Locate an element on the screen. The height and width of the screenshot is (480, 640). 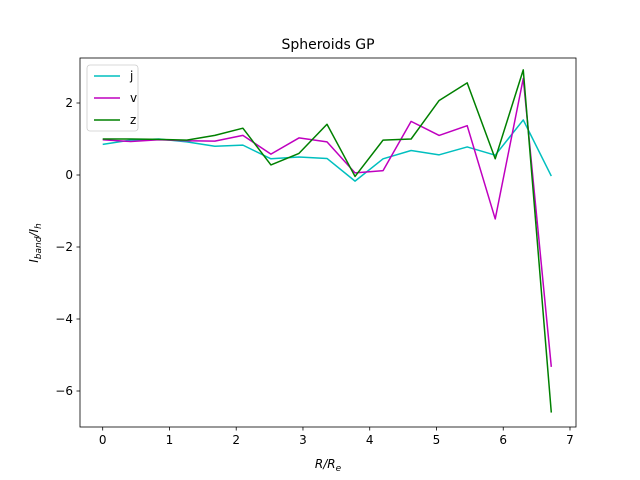
legend: jvz is located at coordinates (112, 98).